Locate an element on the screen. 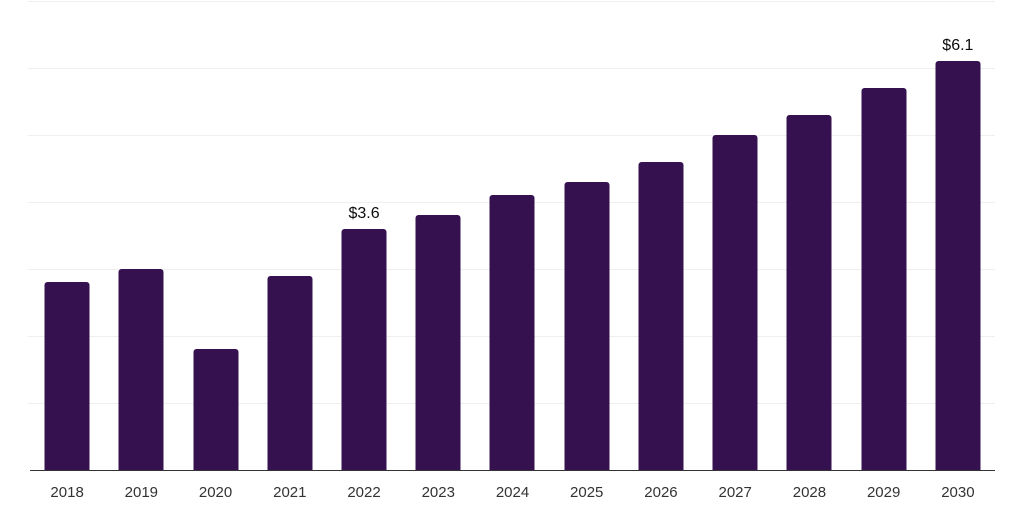  bar-group-2026 is located at coordinates (661, 235).